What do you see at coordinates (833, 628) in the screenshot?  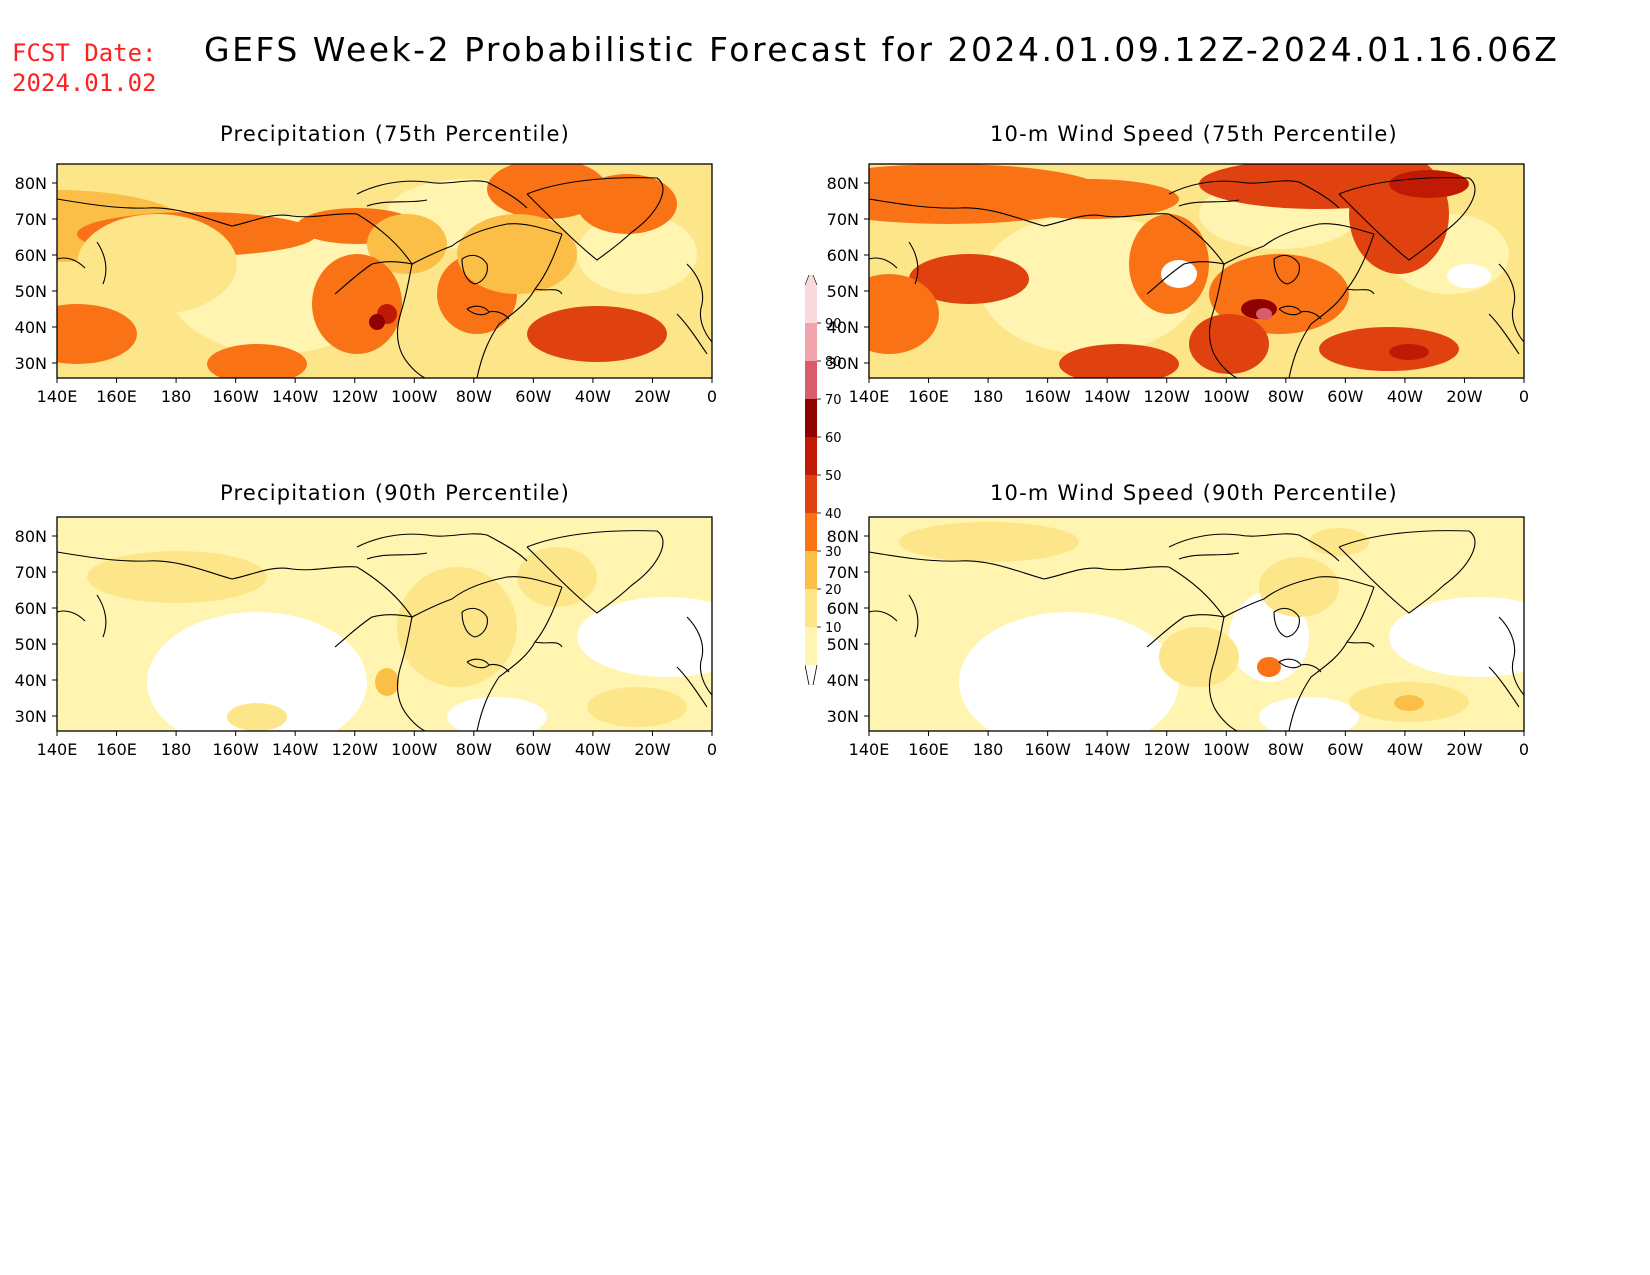 I see `colorbar-tick-label: 10` at bounding box center [833, 628].